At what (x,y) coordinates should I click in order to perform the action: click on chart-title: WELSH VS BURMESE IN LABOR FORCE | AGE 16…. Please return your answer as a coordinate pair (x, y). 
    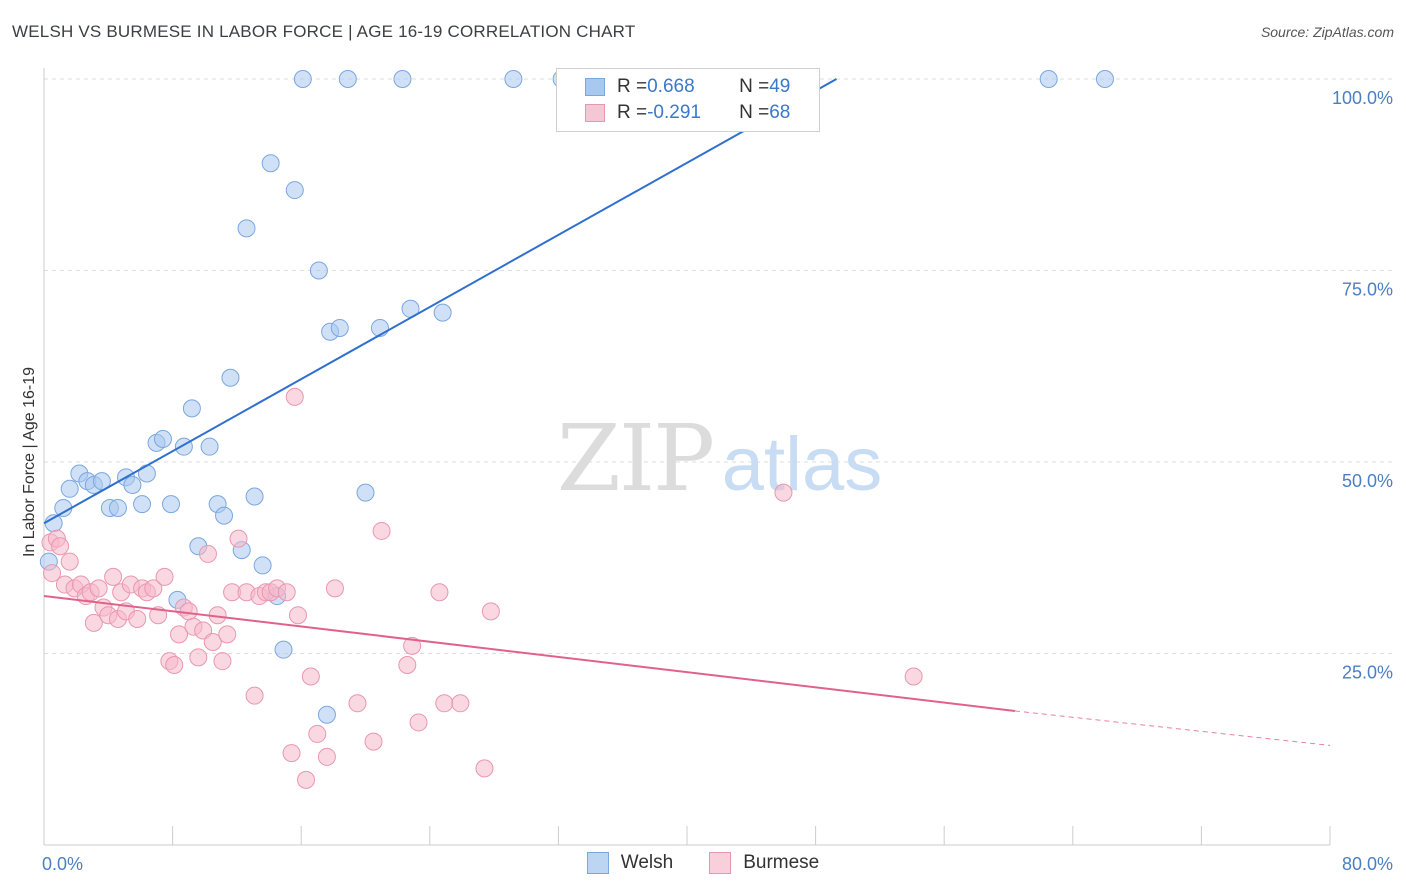
    Looking at the image, I should click on (324, 31).